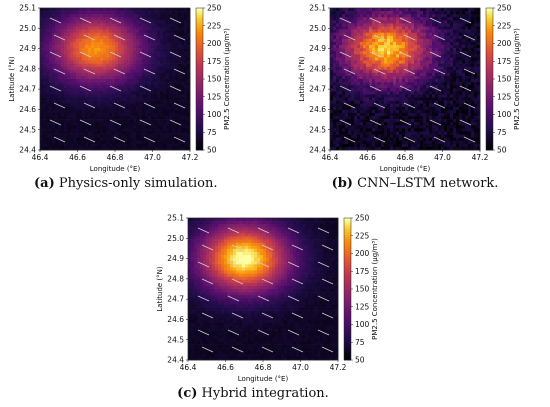 The height and width of the screenshot is (407, 550). Describe the element at coordinates (119, 71) in the screenshot. I see `wind-arrow` at that location.